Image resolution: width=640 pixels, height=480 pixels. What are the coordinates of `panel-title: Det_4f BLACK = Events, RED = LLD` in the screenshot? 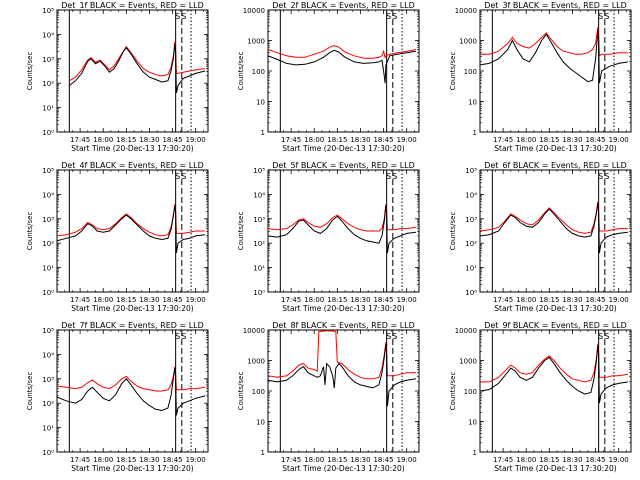 It's located at (132, 165).